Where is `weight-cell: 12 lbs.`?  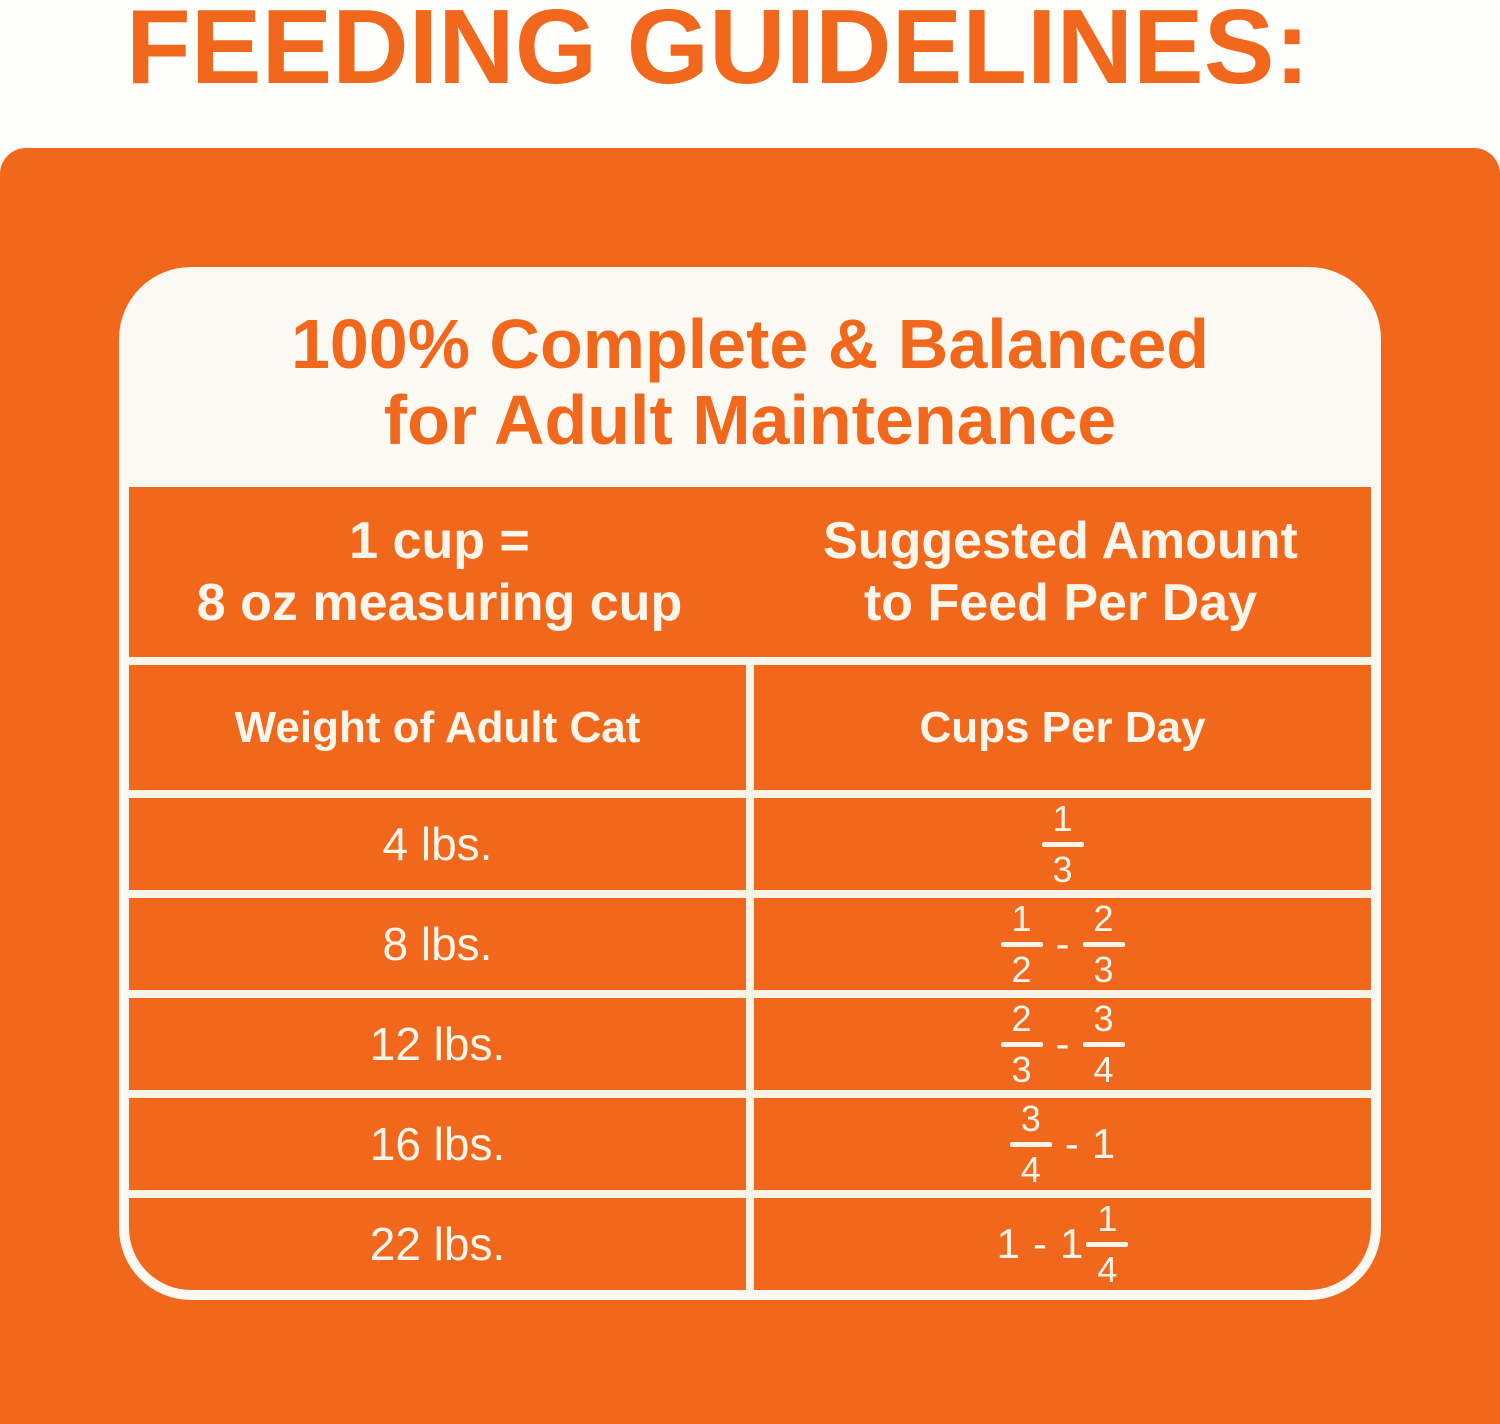 weight-cell: 12 lbs. is located at coordinates (437, 1044).